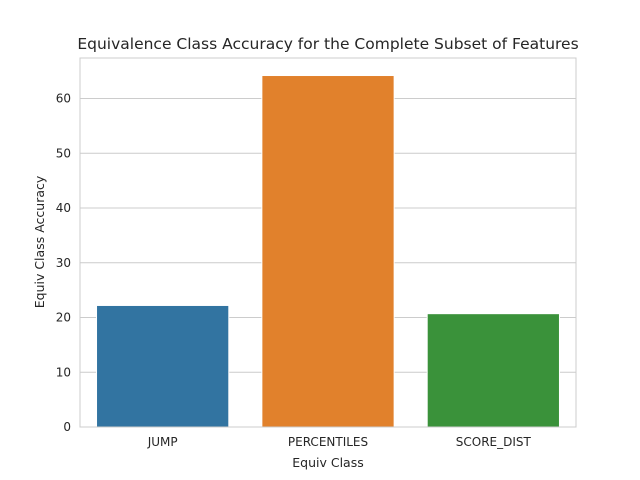 Image resolution: width=640 pixels, height=480 pixels. What do you see at coordinates (327, 462) in the screenshot?
I see `x-axis-label: Equiv Class` at bounding box center [327, 462].